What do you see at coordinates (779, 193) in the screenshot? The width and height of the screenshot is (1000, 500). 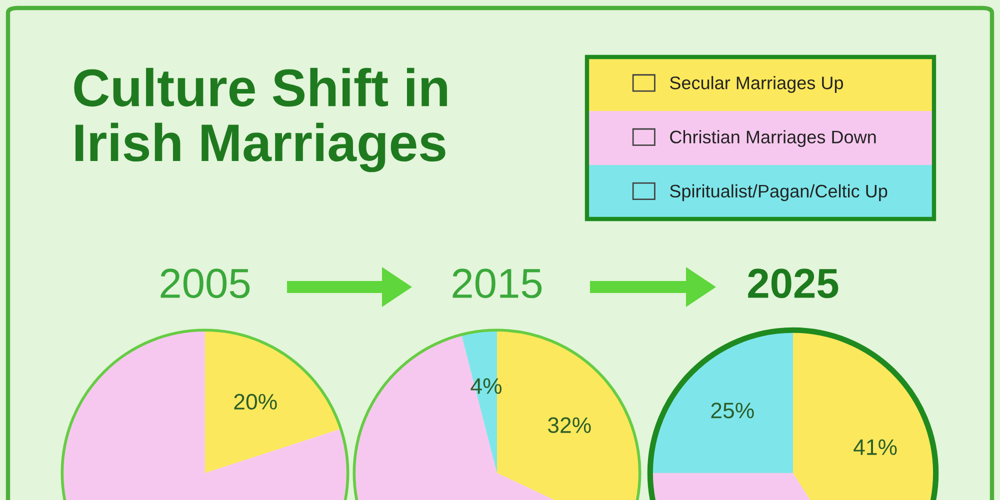 I see `legend-label: Spiritualist/Pagan/Celtic Up` at bounding box center [779, 193].